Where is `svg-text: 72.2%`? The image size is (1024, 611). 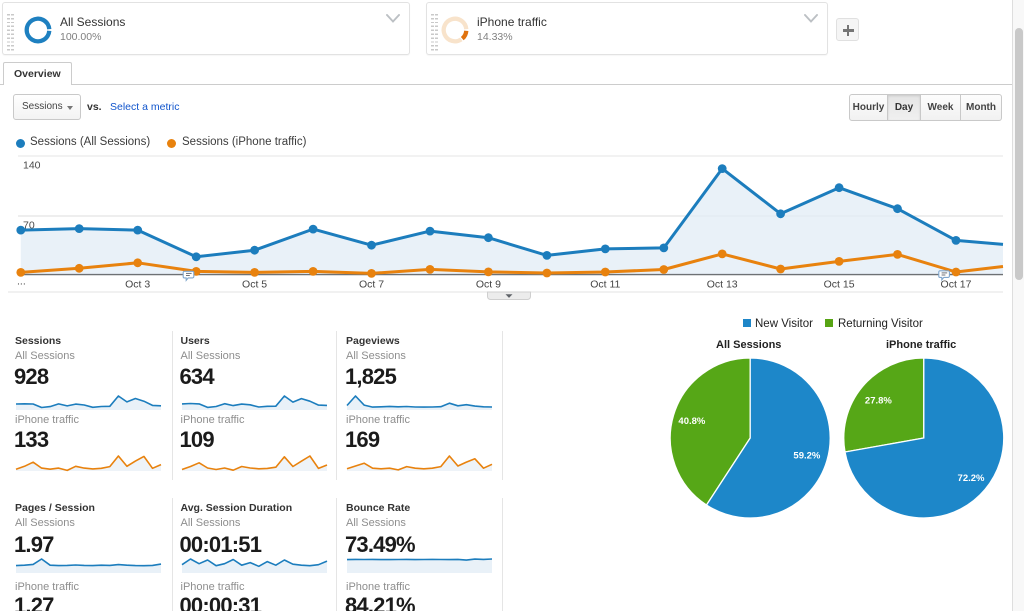 svg-text: 72.2% is located at coordinates (971, 478).